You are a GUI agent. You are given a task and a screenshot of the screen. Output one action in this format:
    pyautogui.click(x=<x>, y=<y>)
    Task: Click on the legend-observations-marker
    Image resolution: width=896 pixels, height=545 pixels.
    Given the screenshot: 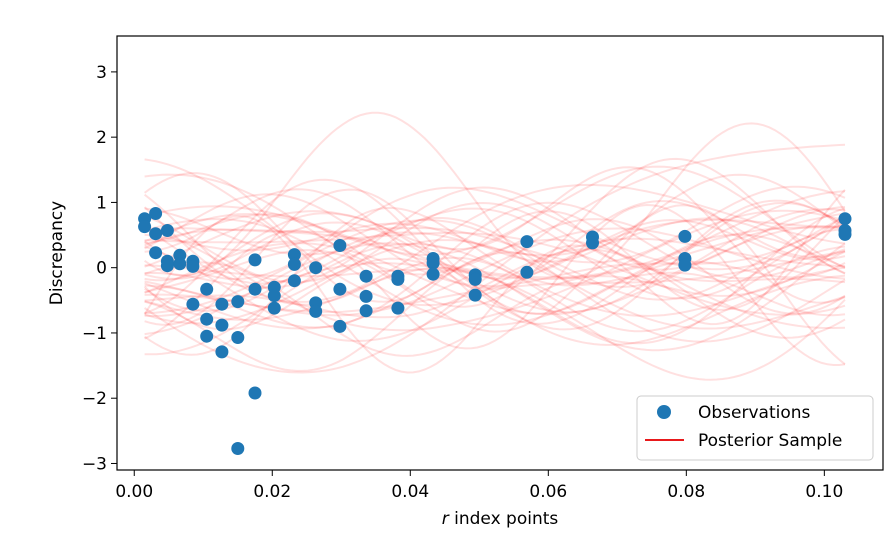 What is the action you would take?
    pyautogui.click(x=664, y=412)
    